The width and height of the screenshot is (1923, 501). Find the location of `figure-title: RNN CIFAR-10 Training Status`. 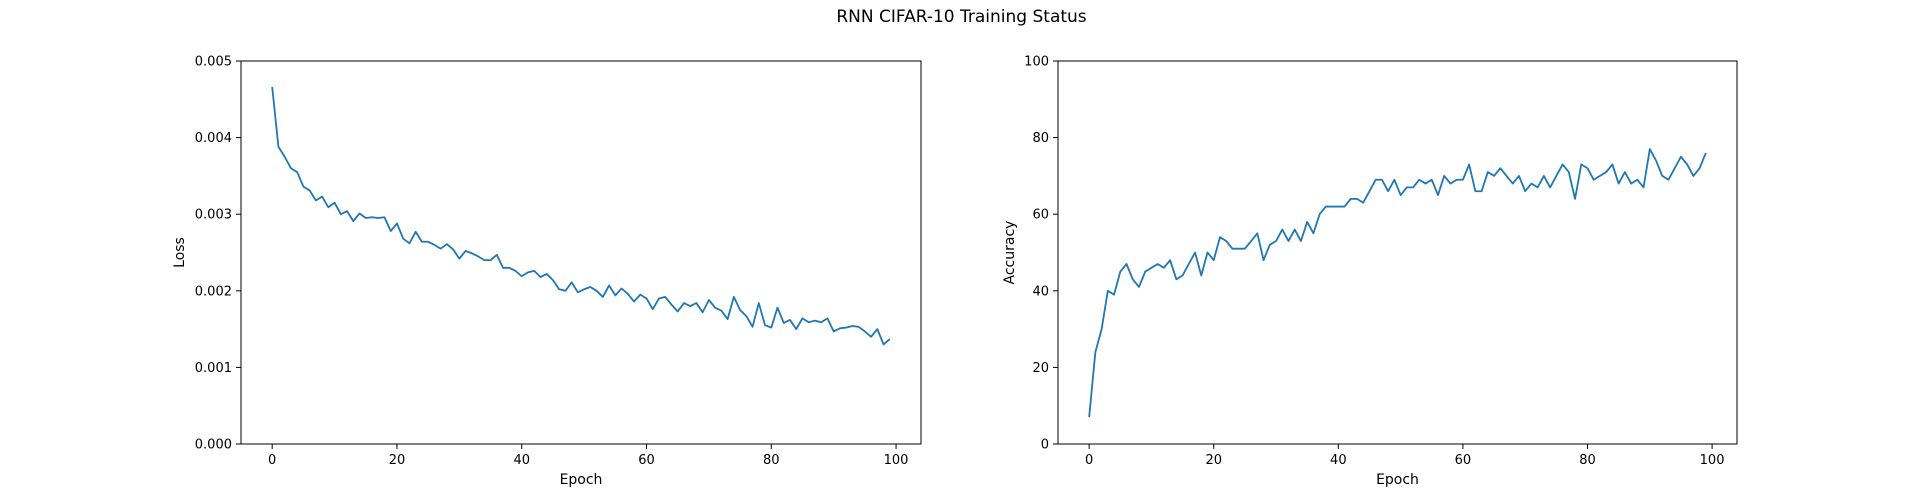

figure-title: RNN CIFAR-10 Training Status is located at coordinates (961, 17).